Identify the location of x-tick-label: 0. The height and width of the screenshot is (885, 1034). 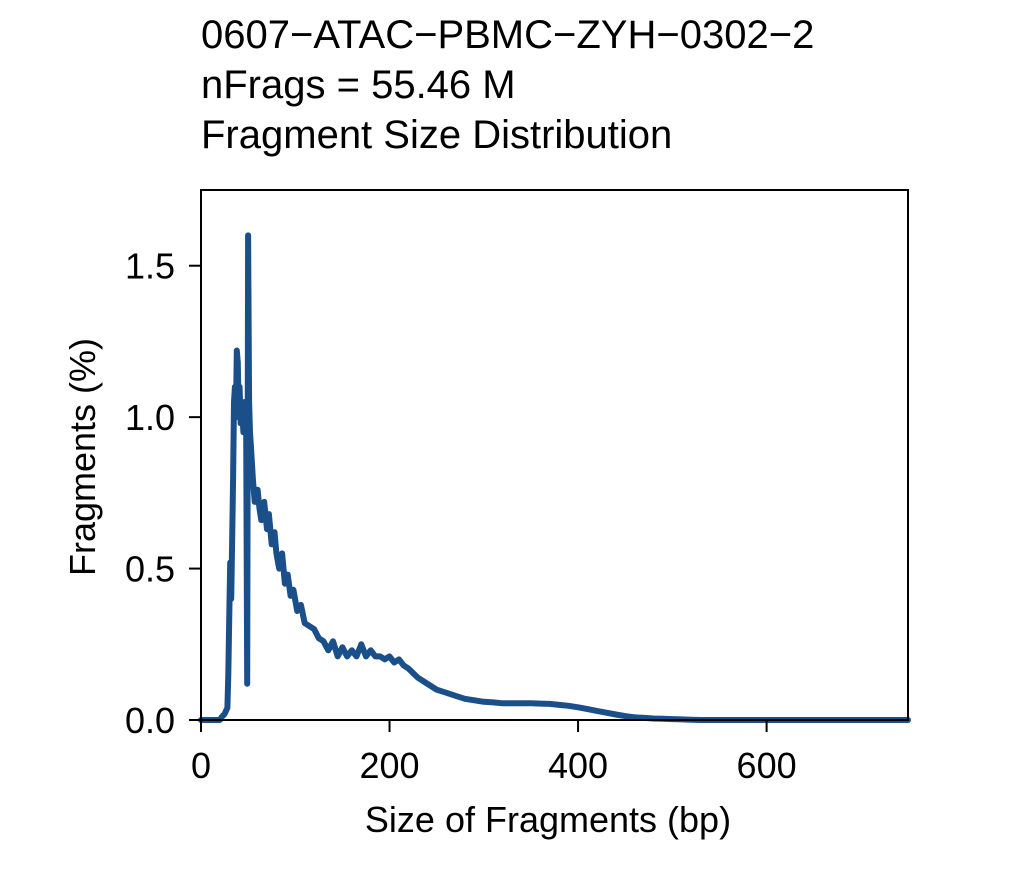
(201, 765).